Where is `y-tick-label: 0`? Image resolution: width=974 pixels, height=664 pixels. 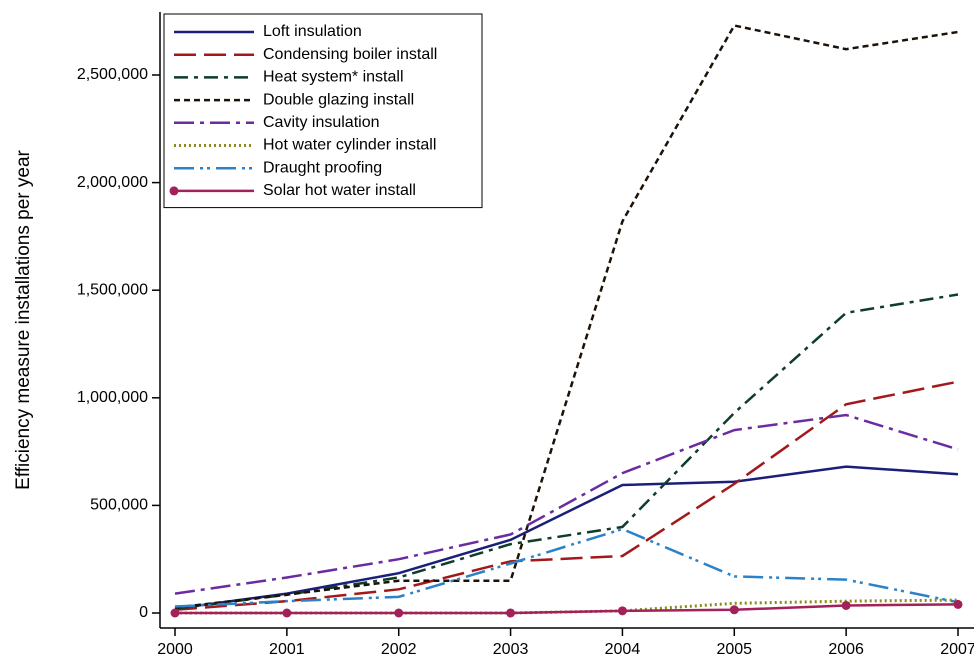 y-tick-label: 0 is located at coordinates (143, 612).